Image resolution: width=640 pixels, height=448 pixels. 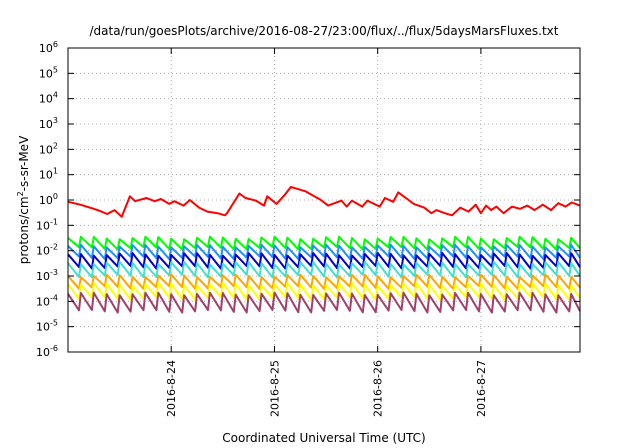 I want to click on y-tick-label: 10⁴, so click(x=48, y=98).